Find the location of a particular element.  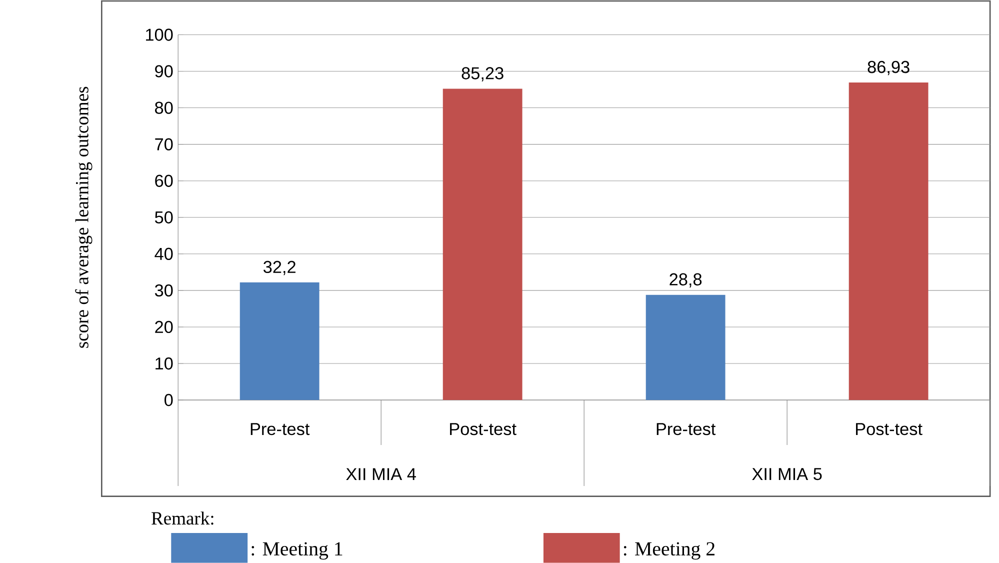

legend-label: : Meeting 1 is located at coordinates (297, 551).